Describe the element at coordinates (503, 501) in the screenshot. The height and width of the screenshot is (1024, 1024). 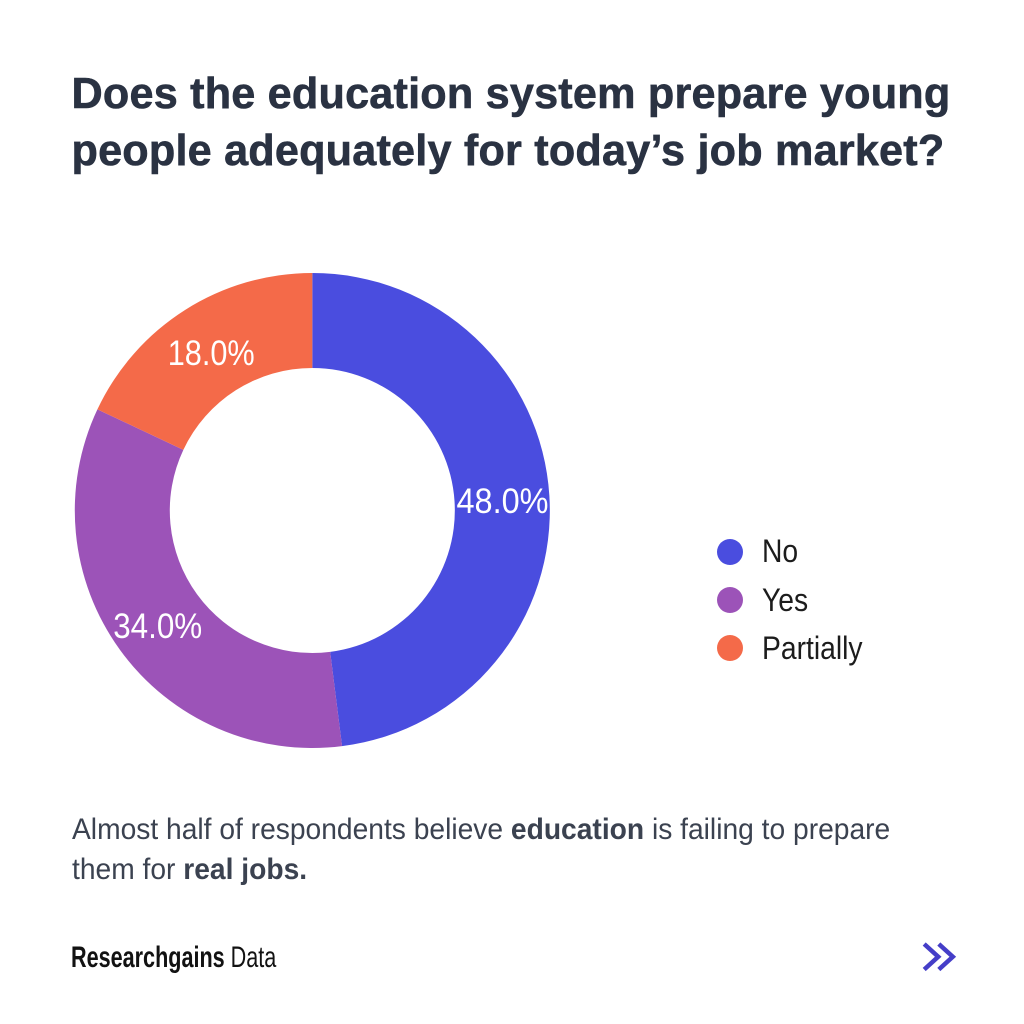
I see `svg-text: 48.0%` at that location.